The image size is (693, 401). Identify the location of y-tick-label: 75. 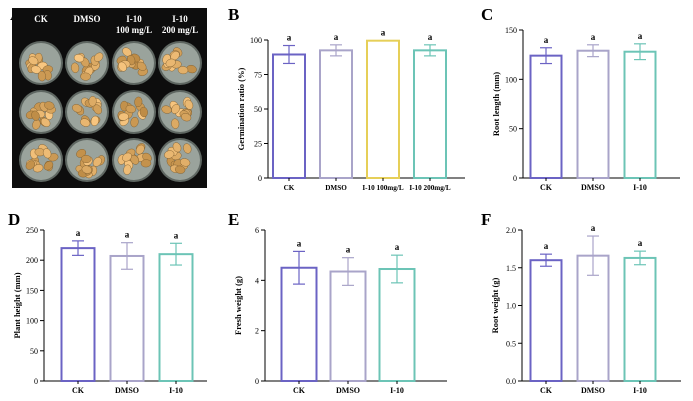
(258, 75).